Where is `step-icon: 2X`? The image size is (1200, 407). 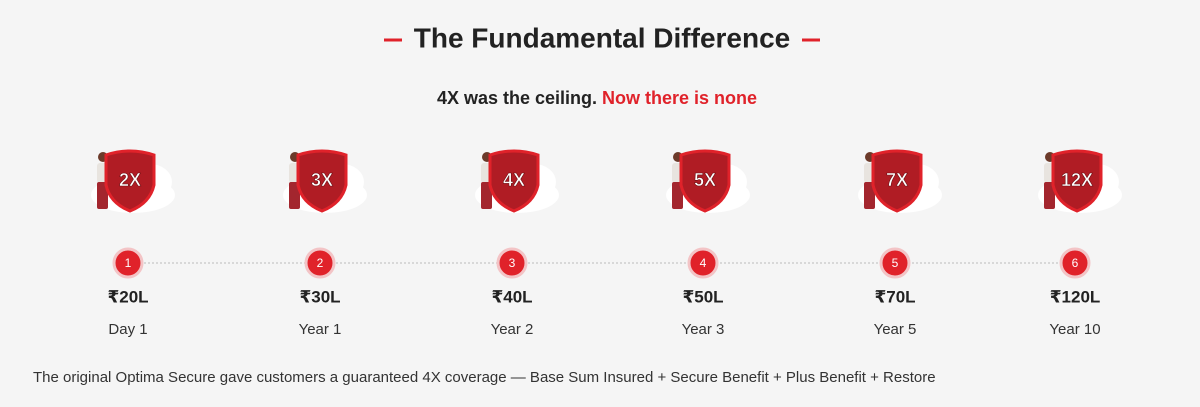 step-icon: 2X is located at coordinates (133, 181).